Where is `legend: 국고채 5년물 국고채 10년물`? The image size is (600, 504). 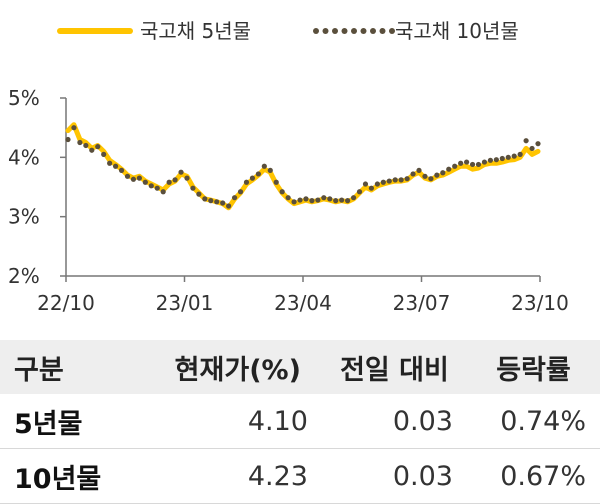 legend: 국고채 5년물 국고채 10년물 is located at coordinates (288, 31).